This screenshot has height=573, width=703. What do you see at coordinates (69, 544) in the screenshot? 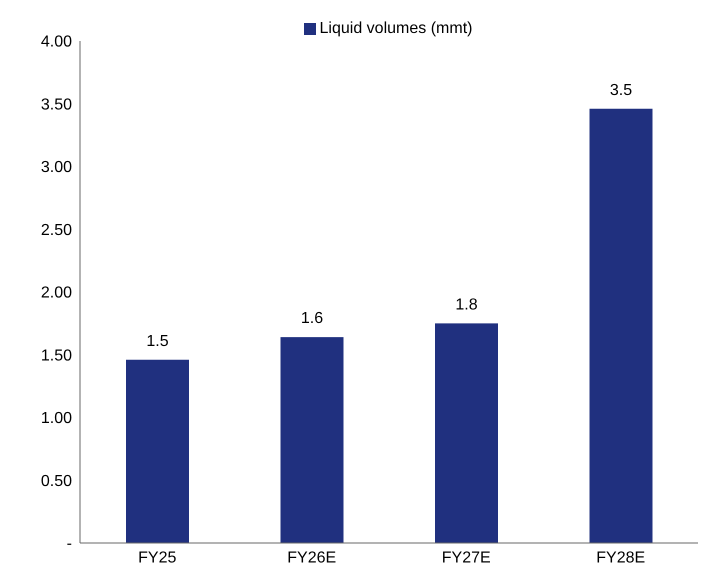
I see `y-tick-label: -` at bounding box center [69, 544].